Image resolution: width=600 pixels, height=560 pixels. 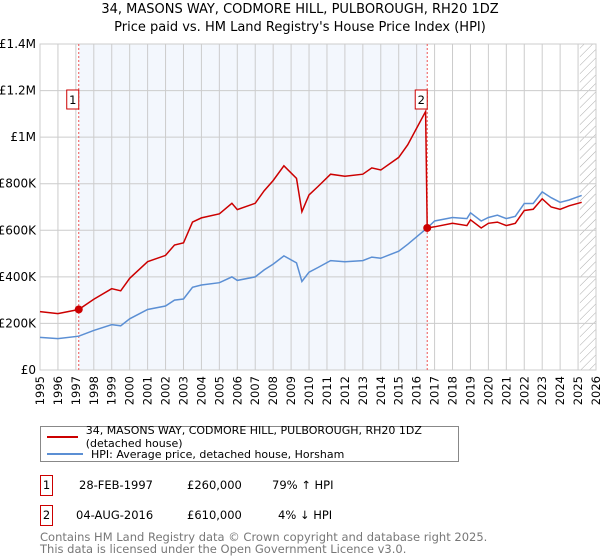 I want to click on sale-badge: 1, so click(x=46, y=485).